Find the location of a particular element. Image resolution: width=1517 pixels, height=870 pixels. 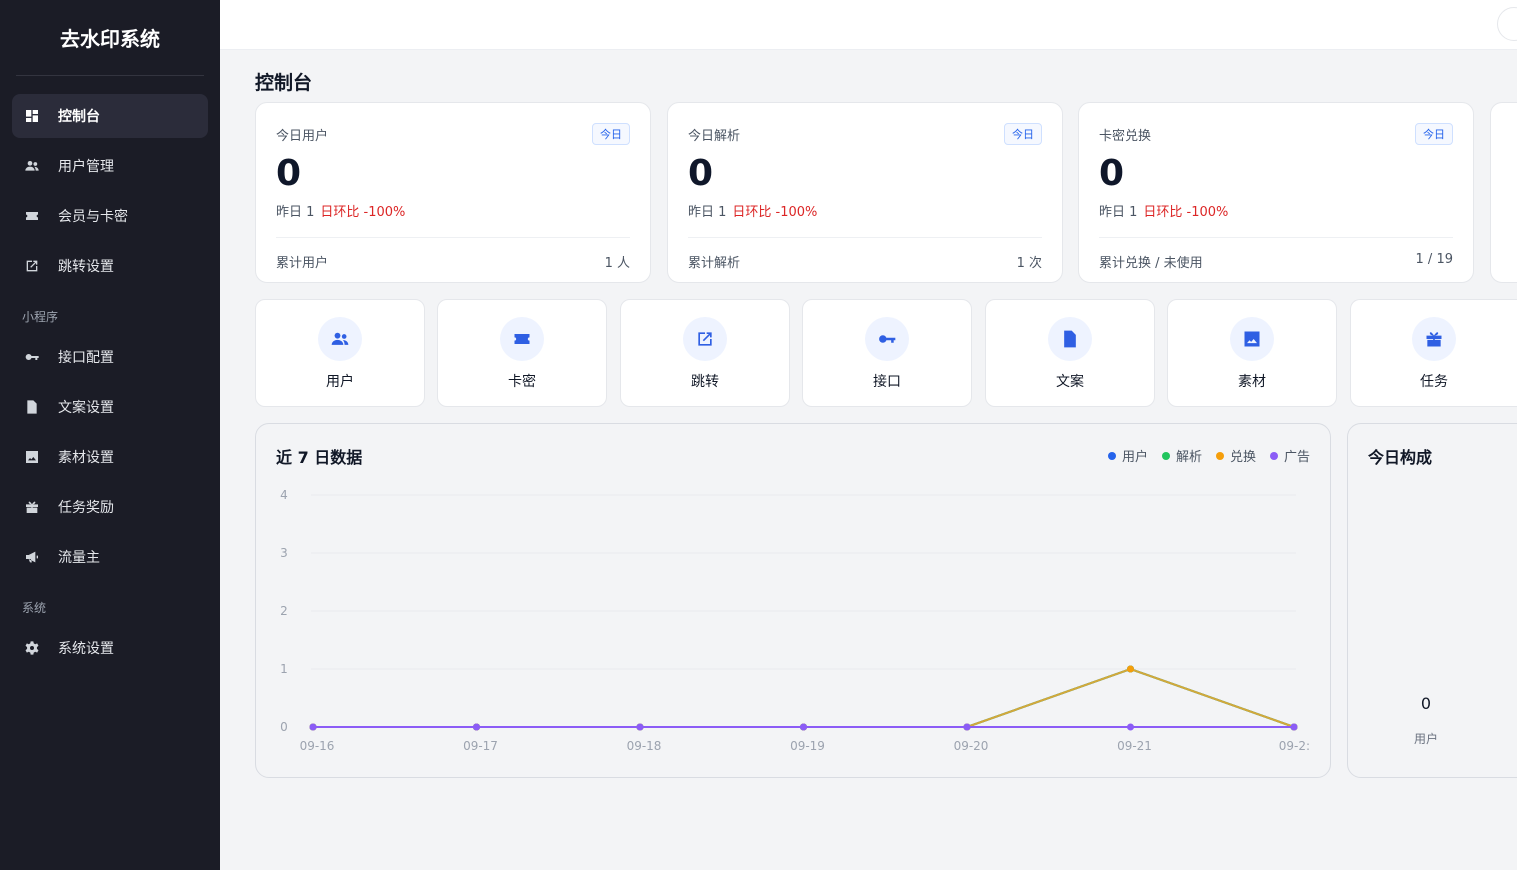

x-tick-label: 09-19 is located at coordinates (807, 746).